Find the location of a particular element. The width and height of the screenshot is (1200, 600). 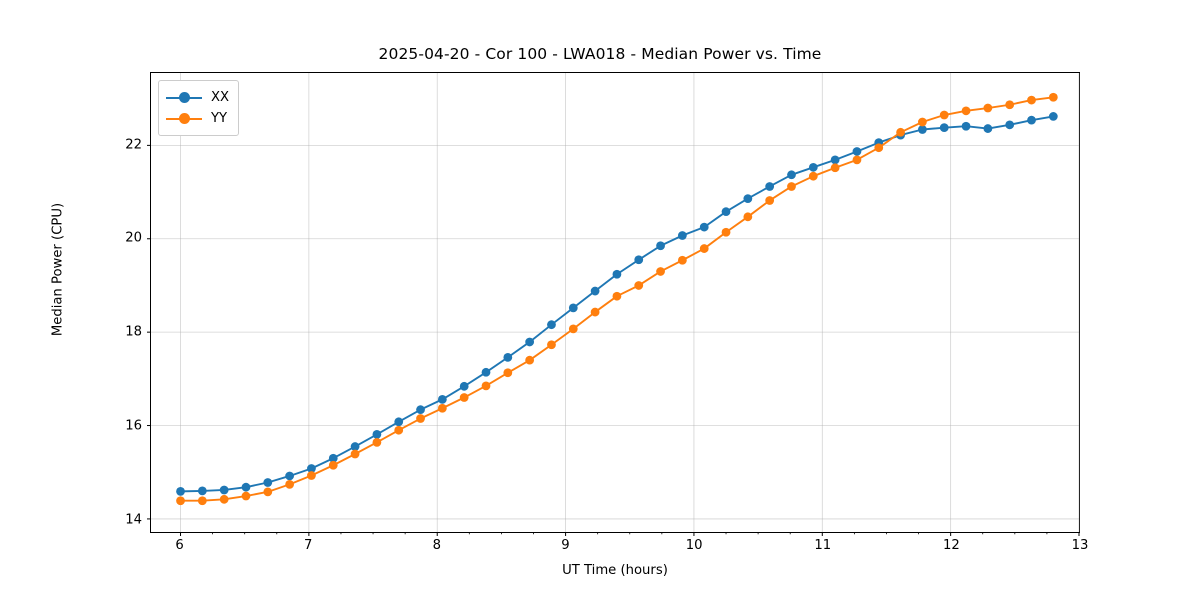

y-tick-label: 18 is located at coordinates (133, 332).